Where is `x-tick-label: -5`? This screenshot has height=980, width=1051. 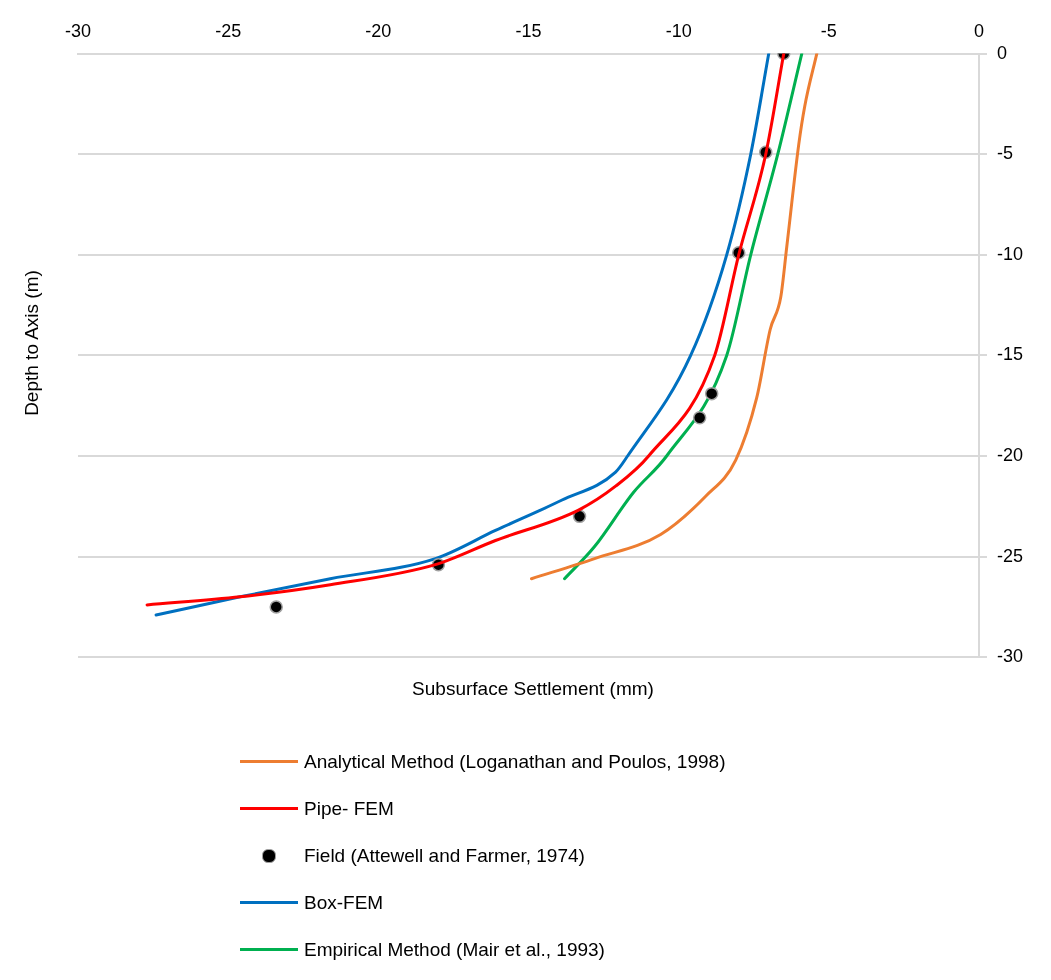
x-tick-label: -5 is located at coordinates (828, 30).